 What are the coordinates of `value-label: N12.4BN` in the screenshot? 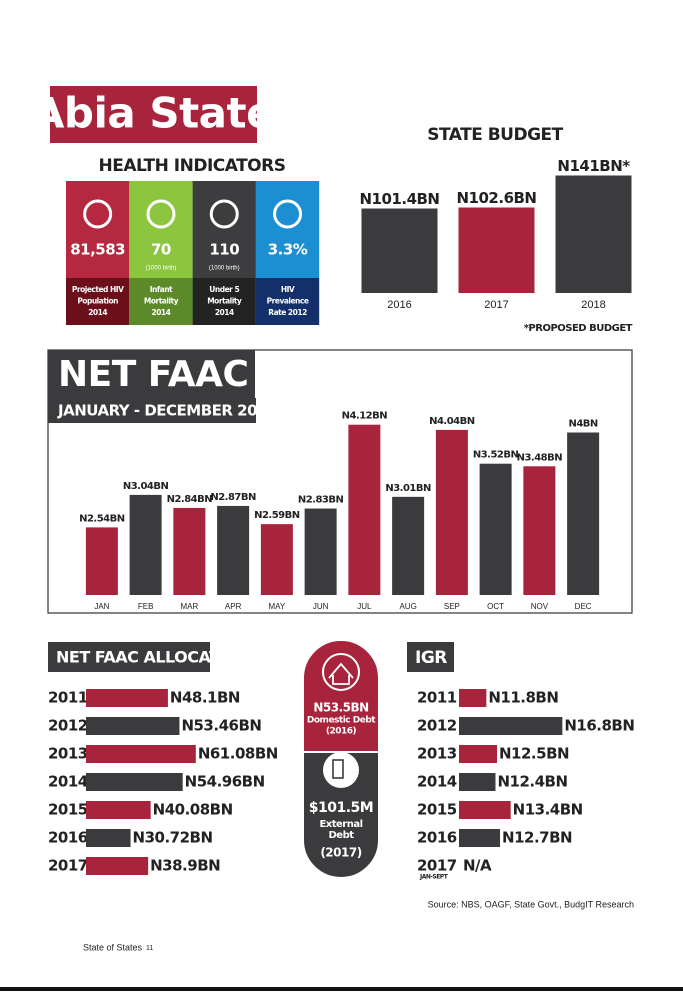 It's located at (532, 782).